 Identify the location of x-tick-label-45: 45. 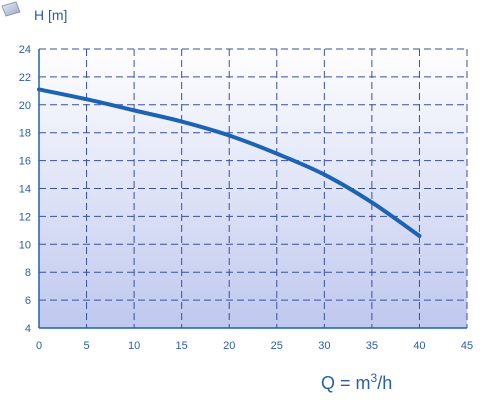
(467, 346).